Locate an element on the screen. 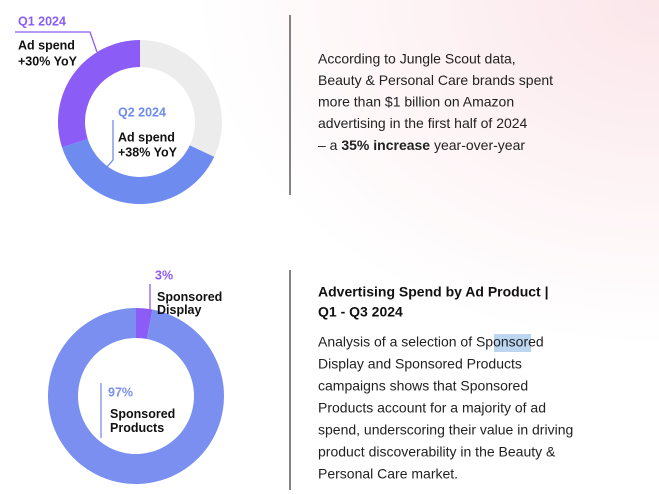 This screenshot has height=494, width=659. text-selection is located at coordinates (512, 343).